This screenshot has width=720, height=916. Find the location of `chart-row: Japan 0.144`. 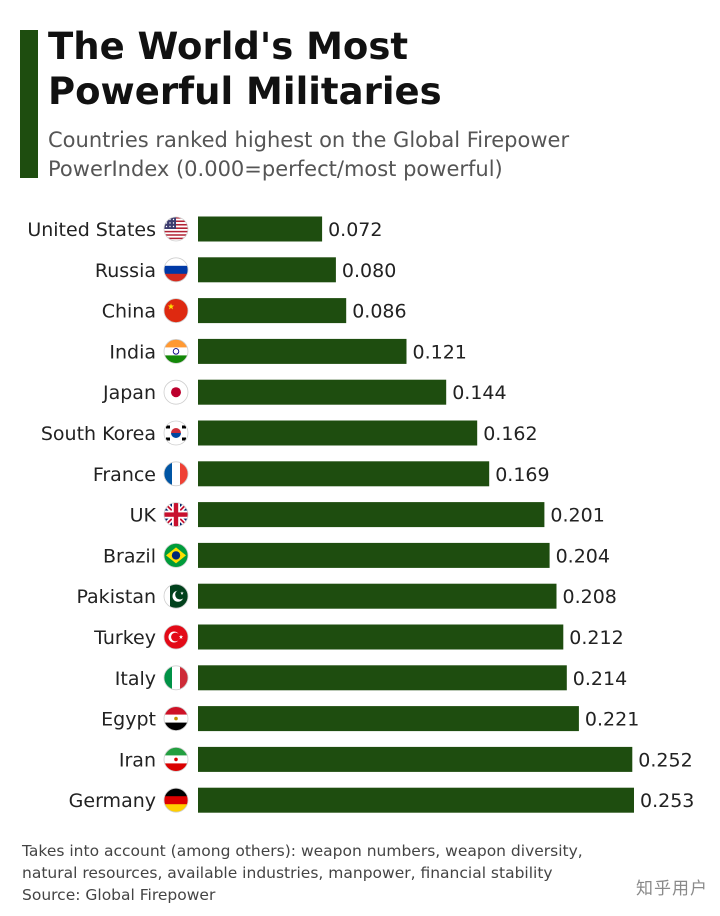

chart-row: Japan 0.144 is located at coordinates (304, 392).